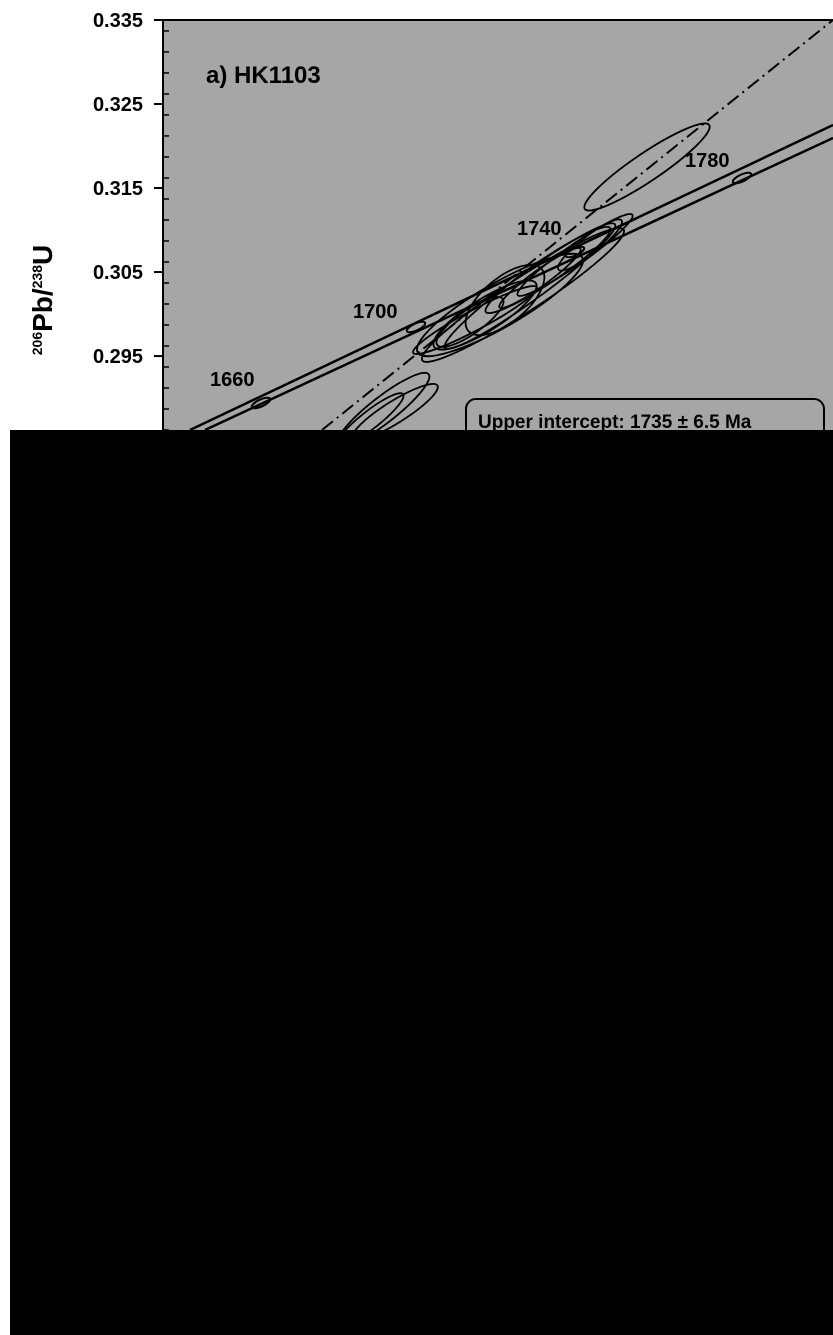  I want to click on upper-intercept-text: Upper intercept: 1735 ± 6.5 Ma, so click(615, 422).